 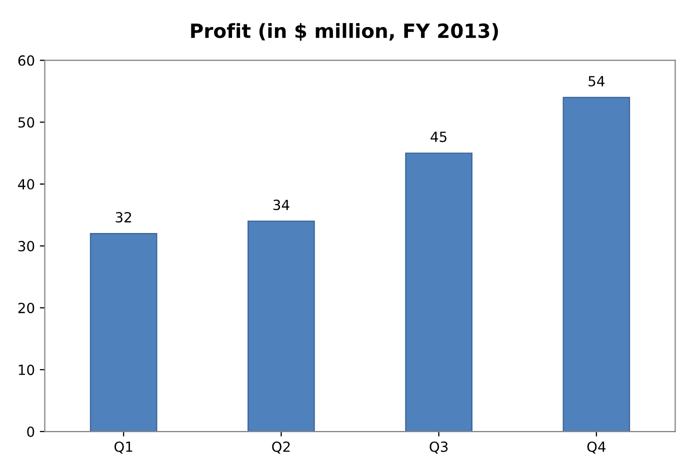 What do you see at coordinates (124, 217) in the screenshot?
I see `data-label: 32` at bounding box center [124, 217].